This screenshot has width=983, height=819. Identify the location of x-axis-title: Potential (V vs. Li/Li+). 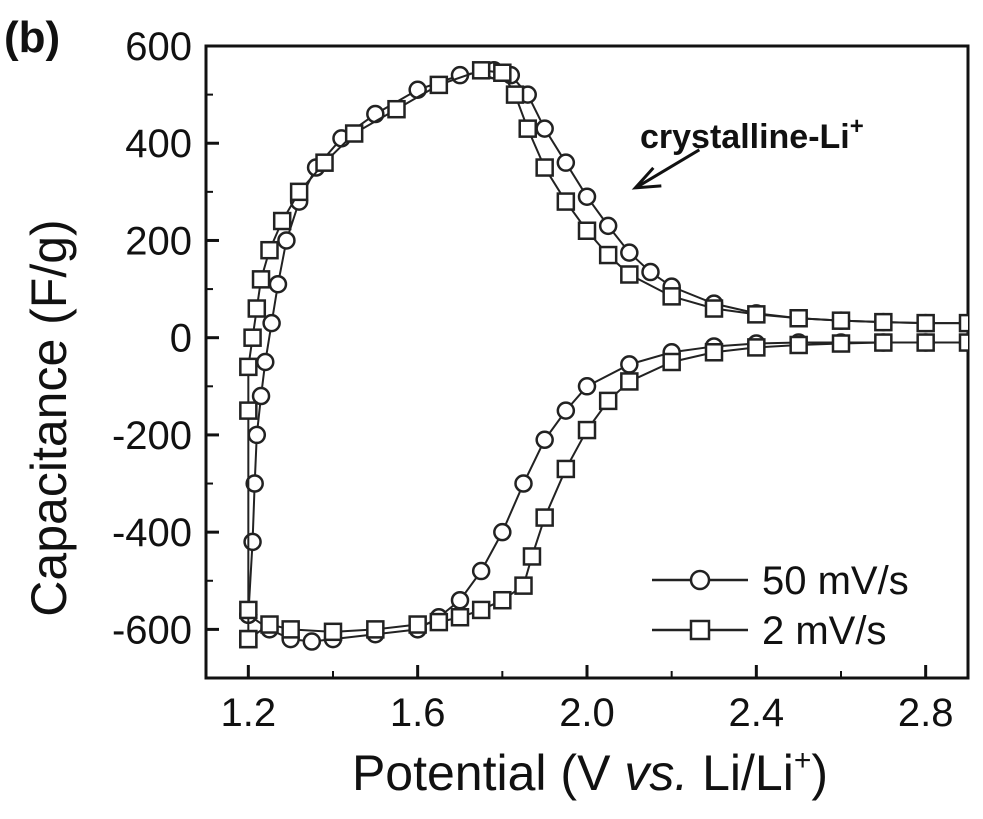
(590, 772).